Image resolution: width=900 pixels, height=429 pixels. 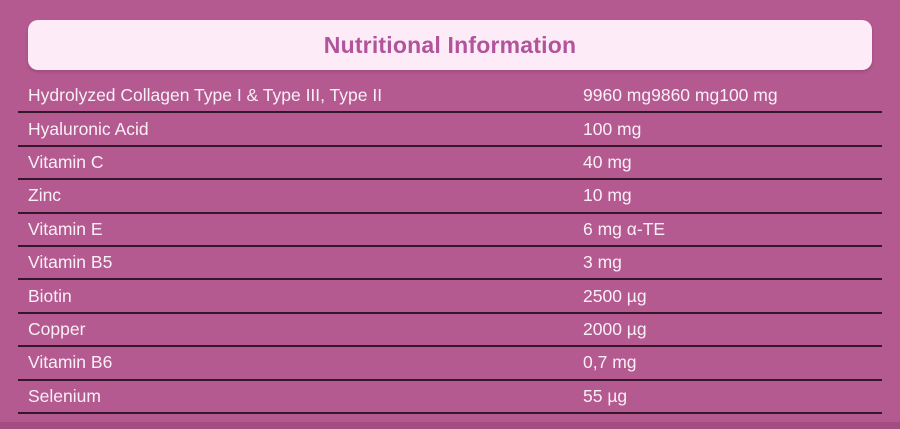 I want to click on nutrient-amount: 10 mg, so click(x=607, y=195).